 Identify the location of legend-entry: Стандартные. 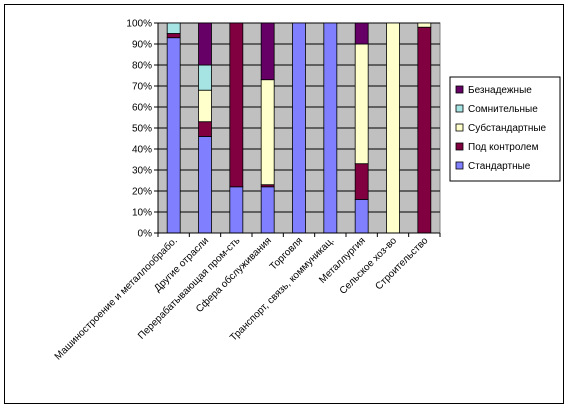
(499, 166).